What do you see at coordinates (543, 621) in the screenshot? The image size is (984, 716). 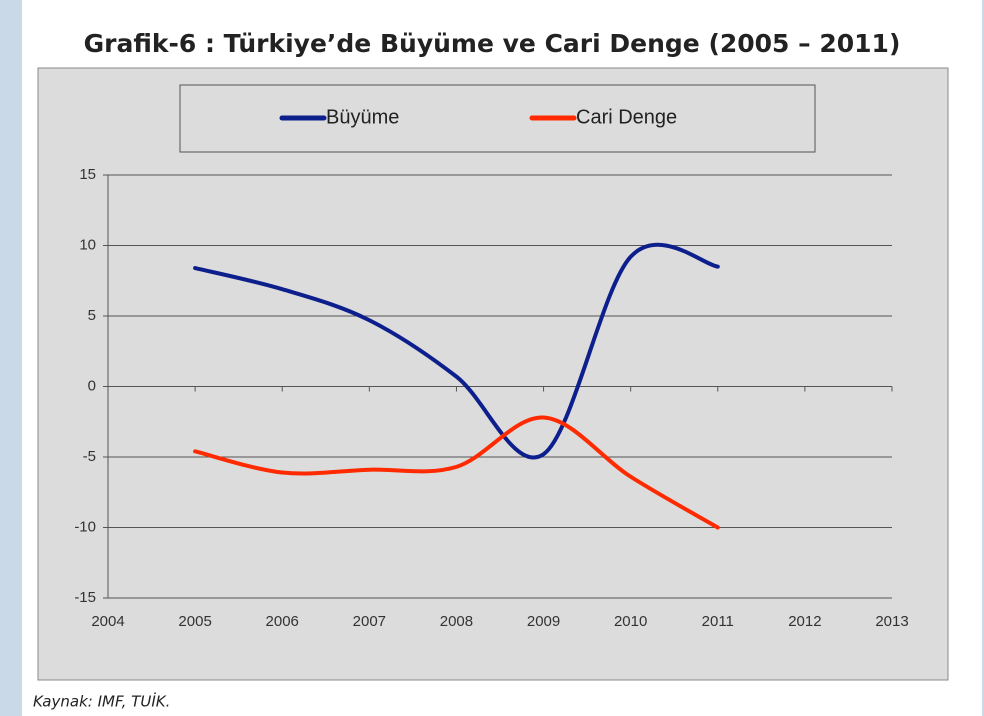 I see `x-tick-label: 2009` at bounding box center [543, 621].